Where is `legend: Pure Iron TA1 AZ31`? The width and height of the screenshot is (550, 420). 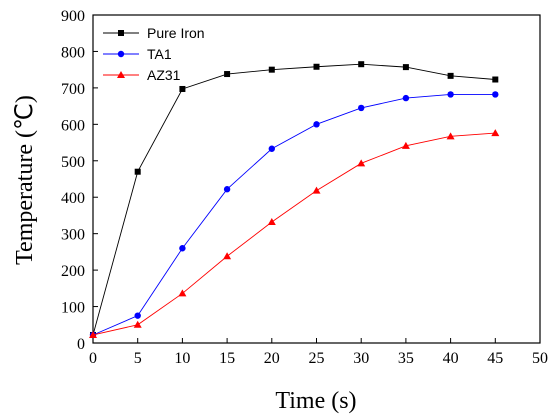 legend: Pure Iron TA1 AZ31 is located at coordinates (154, 54).